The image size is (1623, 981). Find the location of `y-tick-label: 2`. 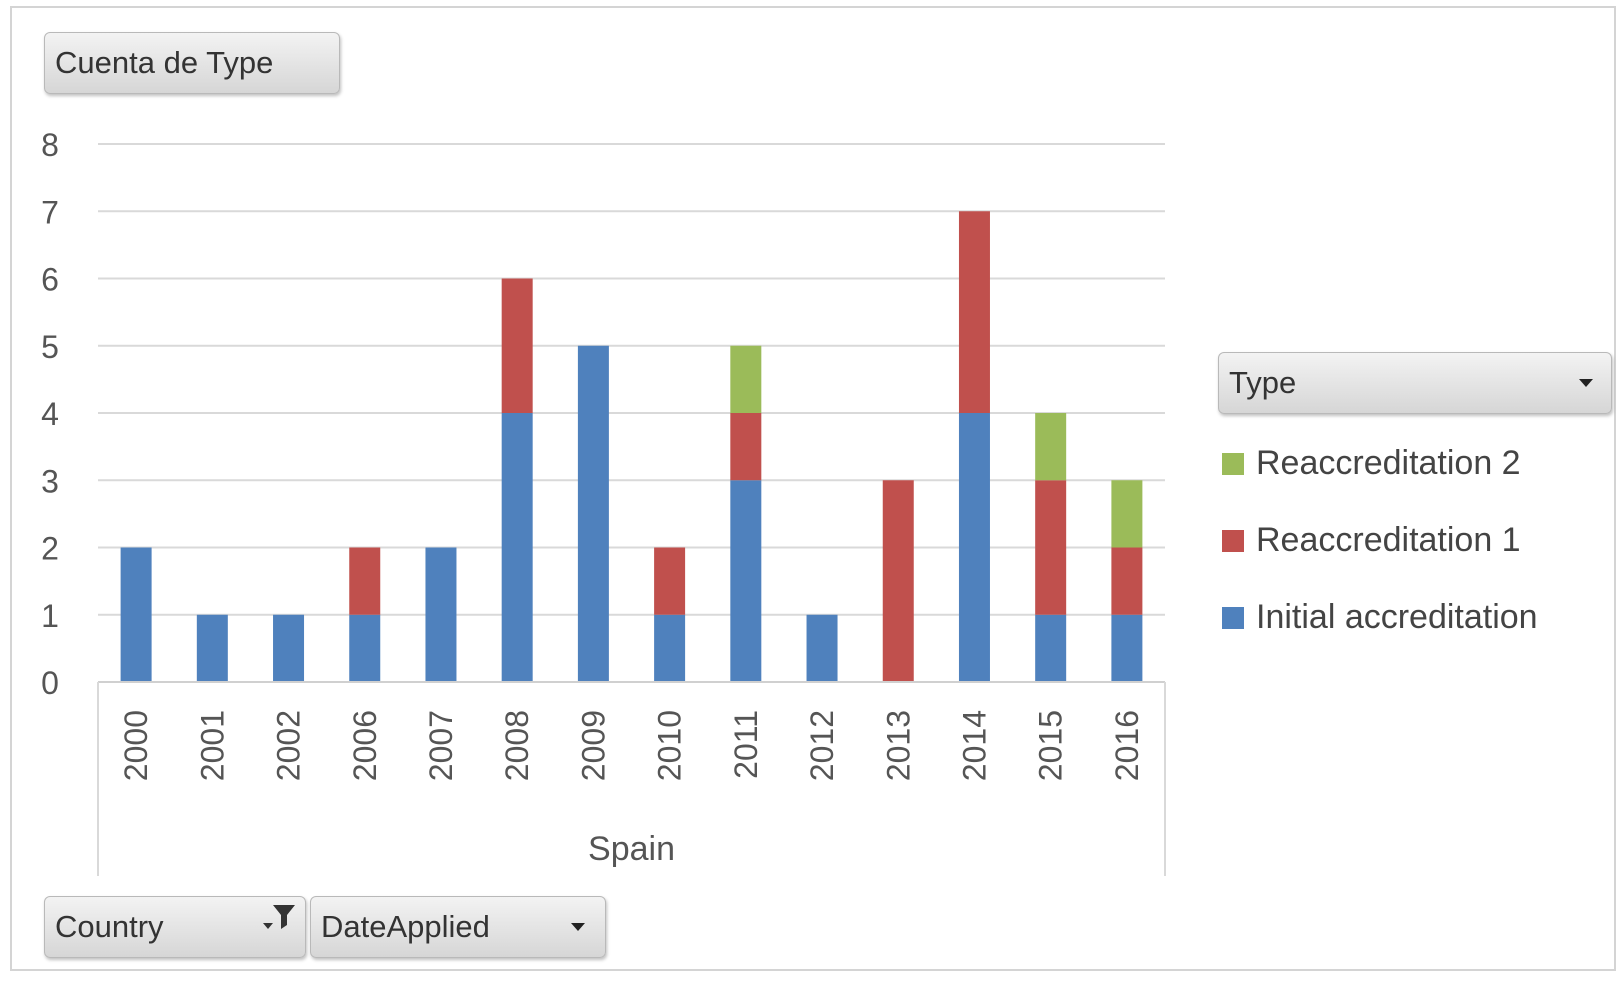

y-tick-label: 2 is located at coordinates (50, 549).